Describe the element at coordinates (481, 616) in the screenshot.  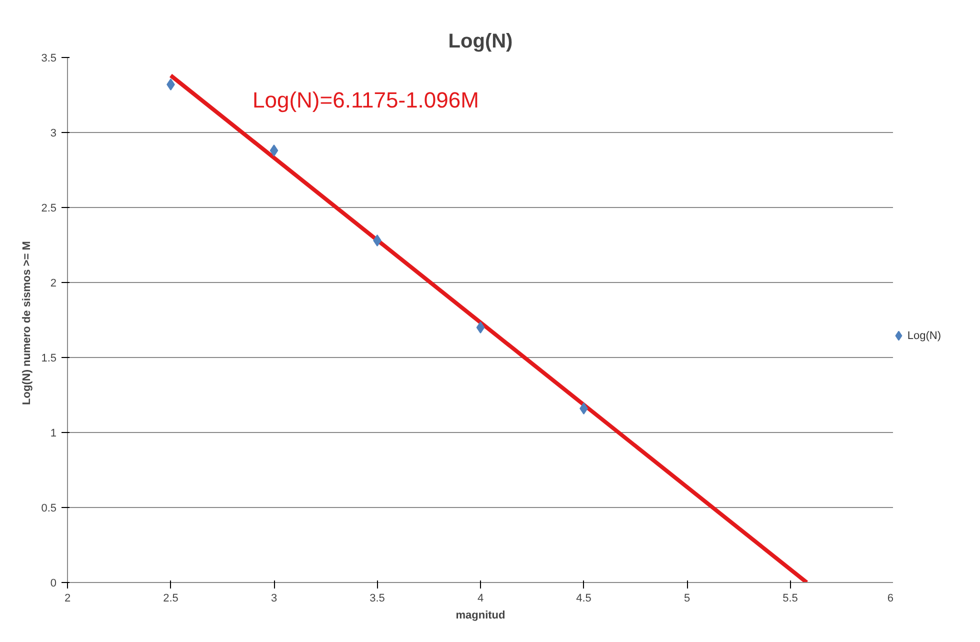
I see `x-axis-title: magnitud` at that location.